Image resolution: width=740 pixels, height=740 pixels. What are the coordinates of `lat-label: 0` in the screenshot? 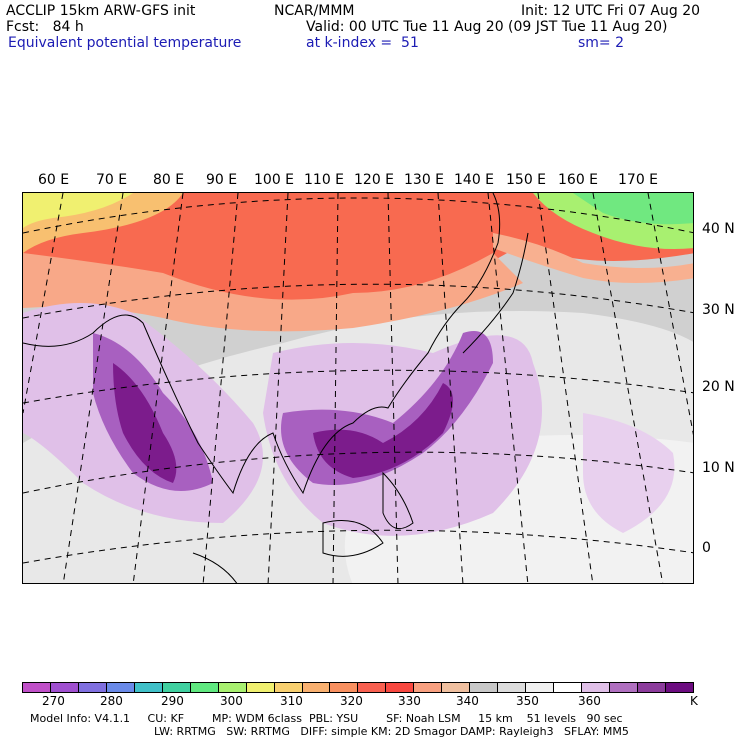 It's located at (706, 548).